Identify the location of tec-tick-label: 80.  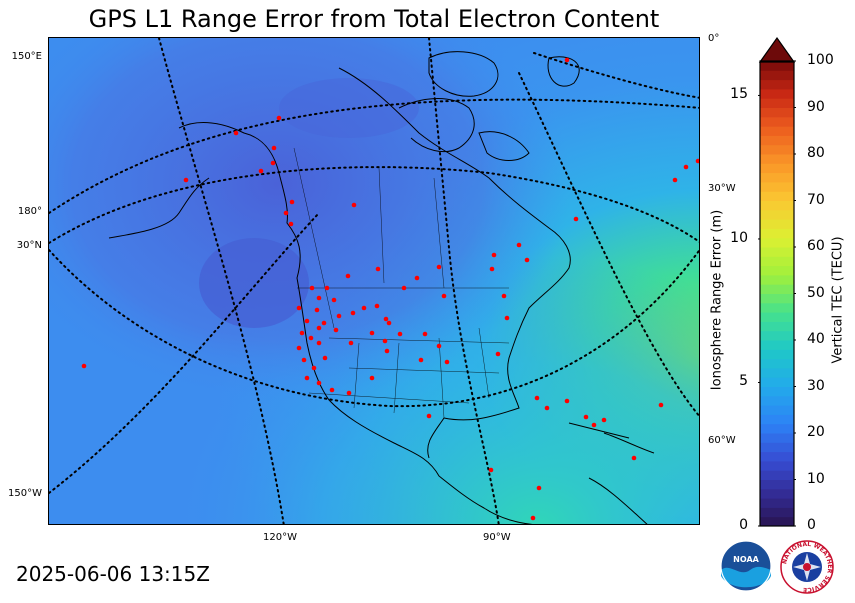
(816, 153).